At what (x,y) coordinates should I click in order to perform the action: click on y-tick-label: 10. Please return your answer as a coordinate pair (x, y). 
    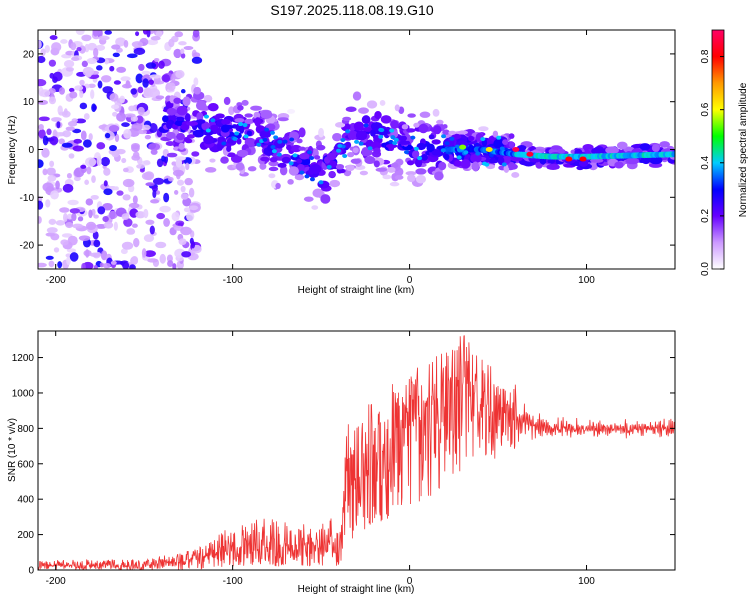
    Looking at the image, I should click on (29, 102).